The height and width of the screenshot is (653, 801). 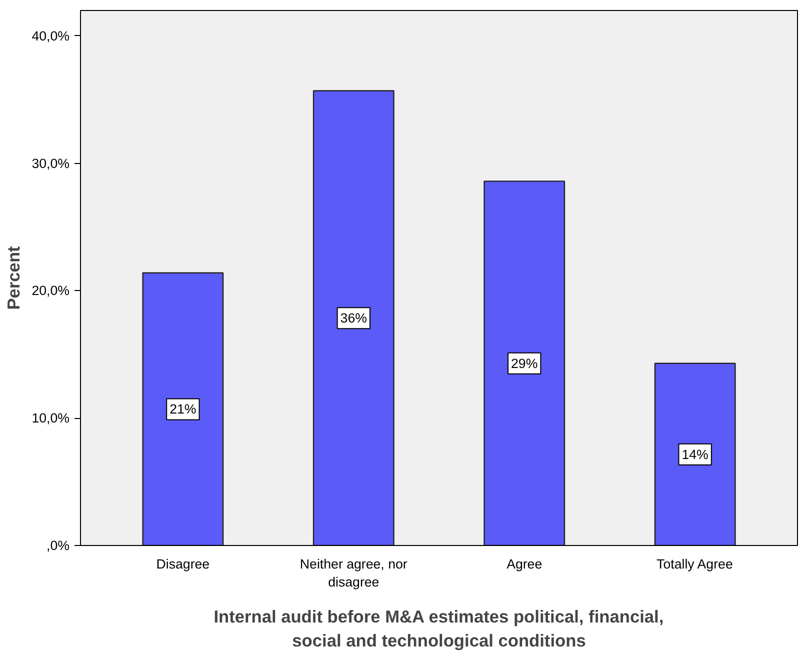 I want to click on data-label: 14%, so click(x=695, y=454).